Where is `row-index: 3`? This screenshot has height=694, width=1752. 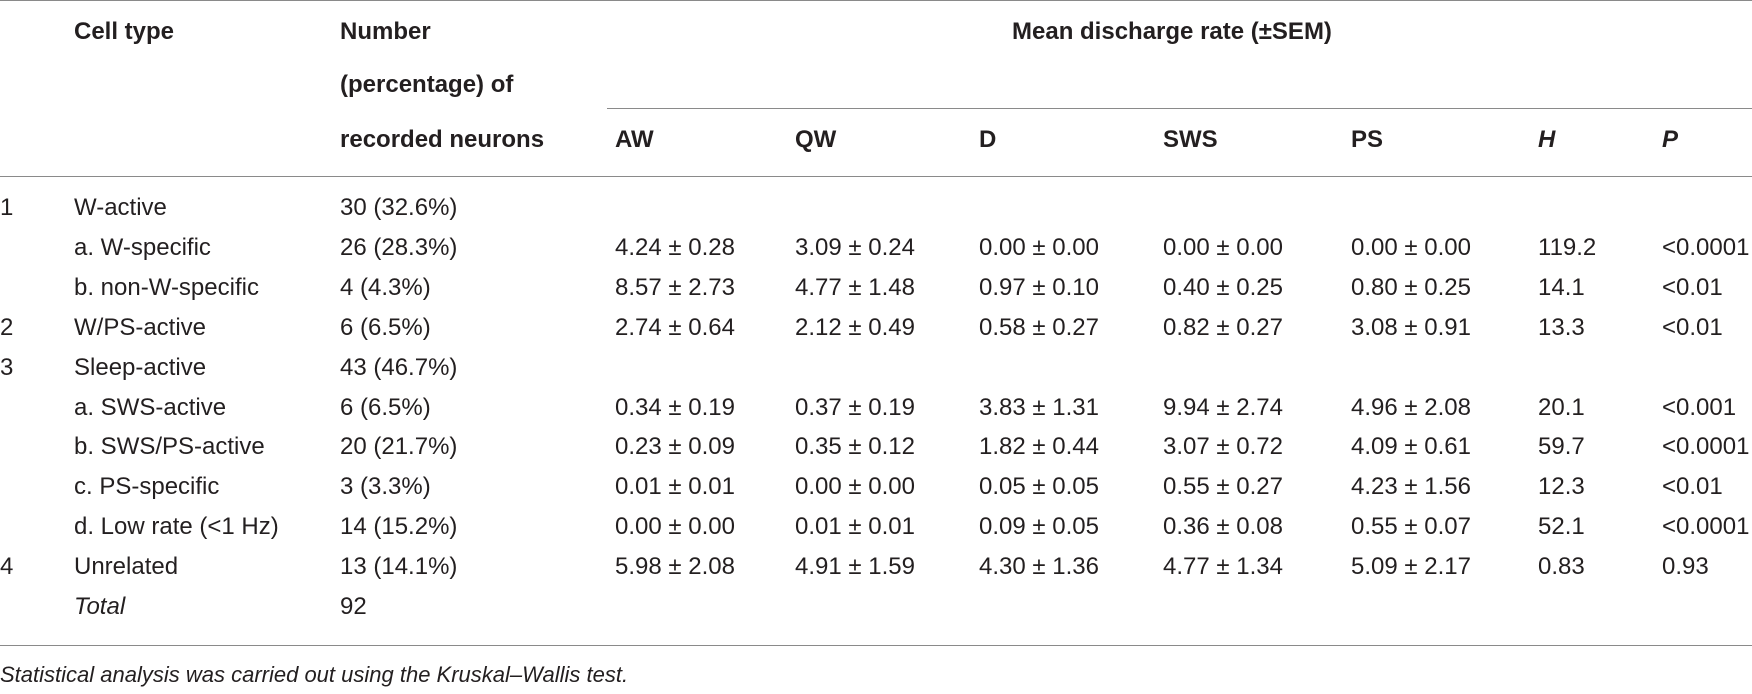 row-index: 3 is located at coordinates (7, 367).